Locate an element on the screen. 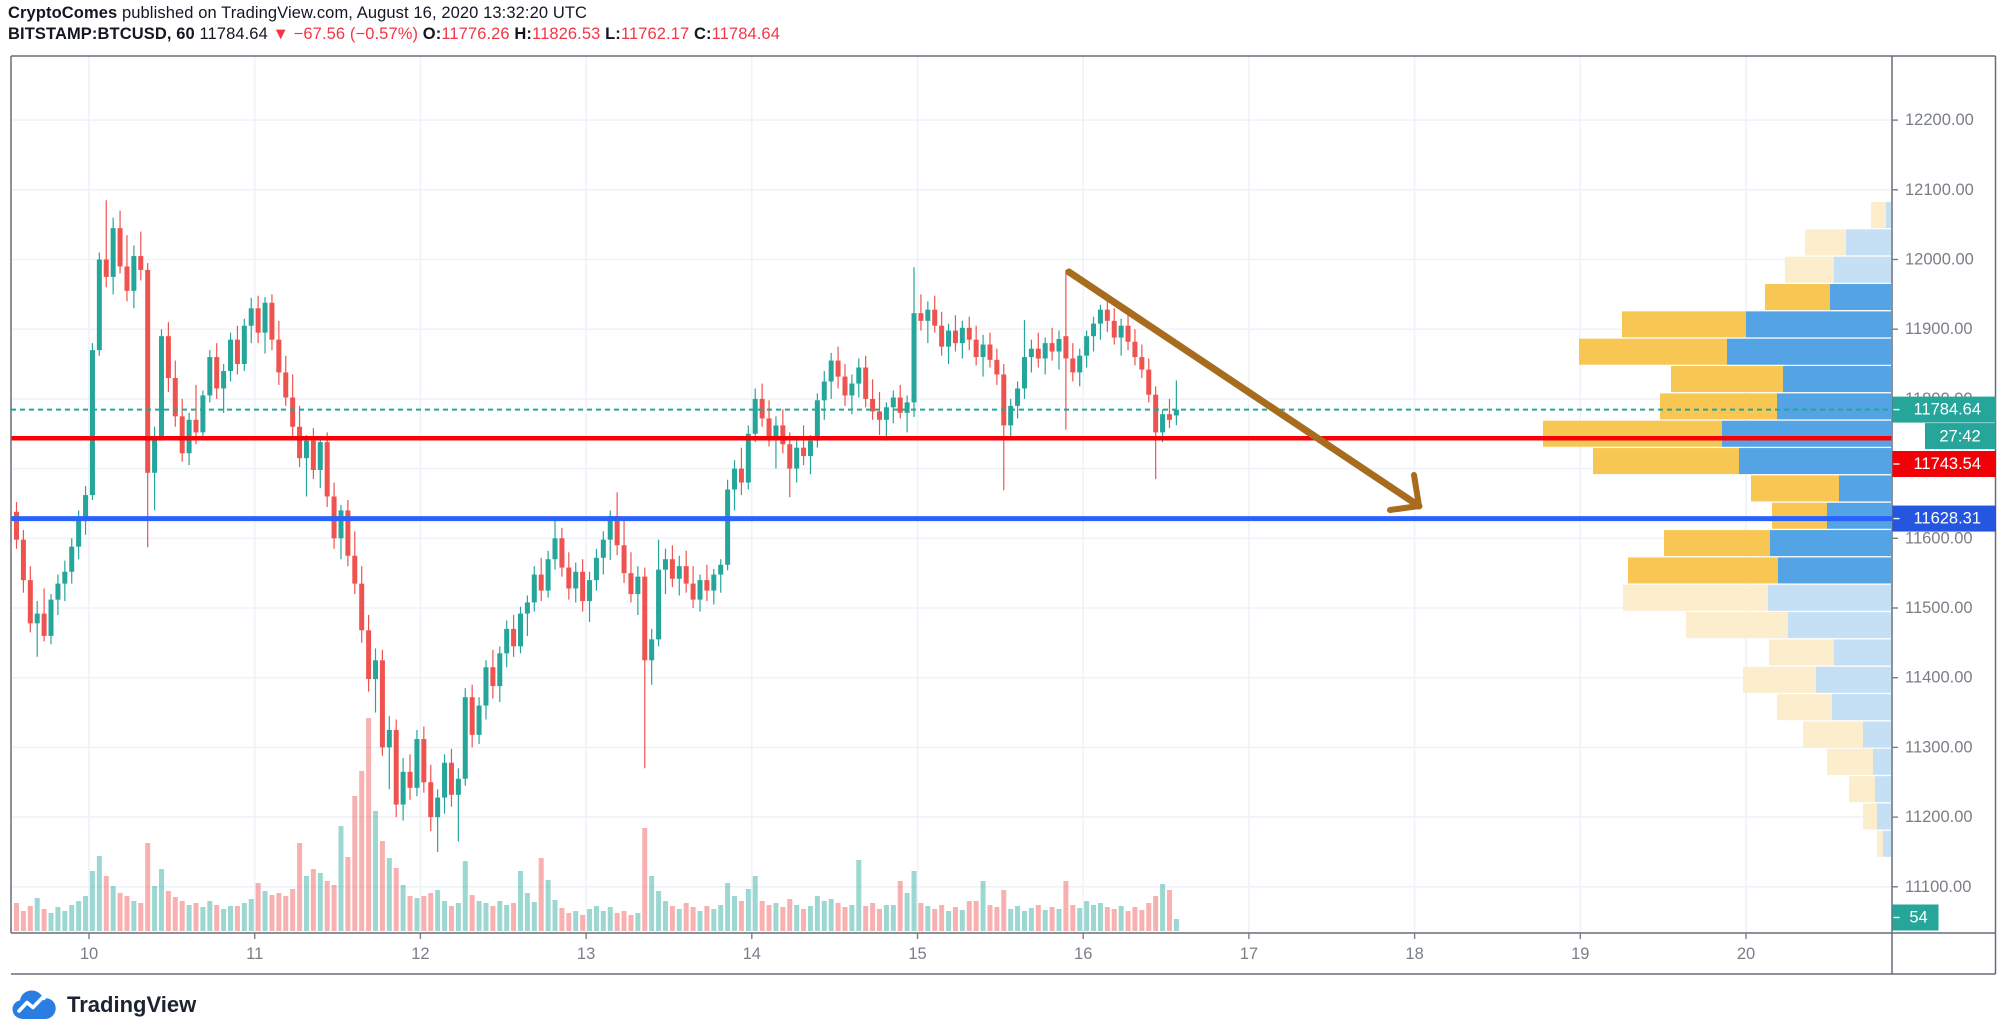 Image resolution: width=2000 pixels, height=1032 pixels. svg-text: 11743.54 is located at coordinates (1947, 464).